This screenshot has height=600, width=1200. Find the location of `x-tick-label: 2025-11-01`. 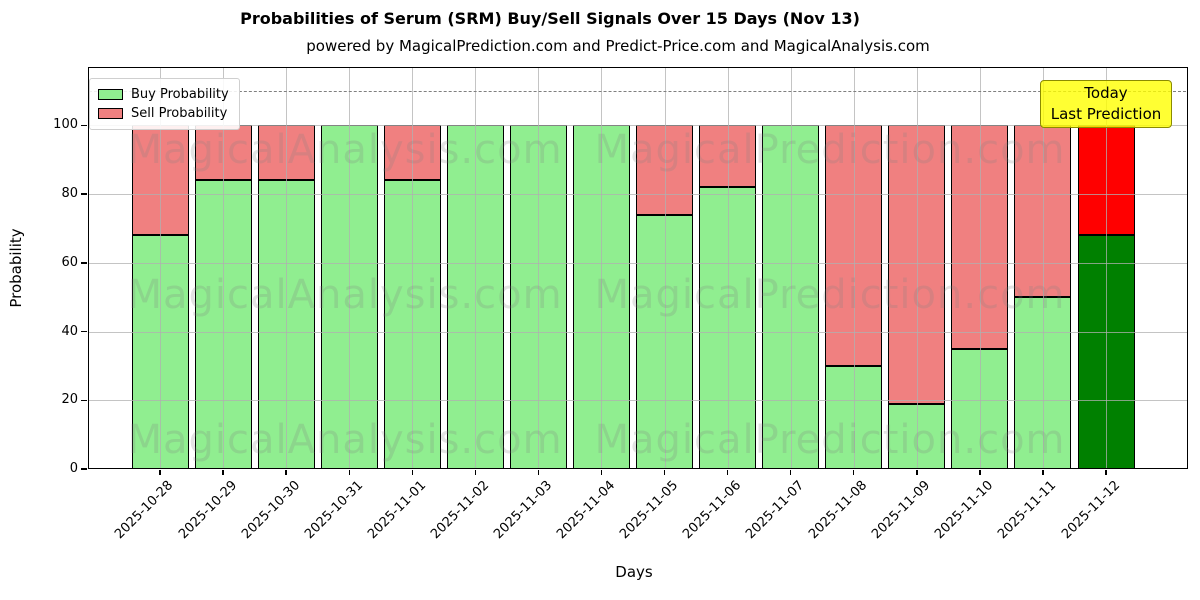

x-tick-label: 2025-11-01 is located at coordinates (396, 510).